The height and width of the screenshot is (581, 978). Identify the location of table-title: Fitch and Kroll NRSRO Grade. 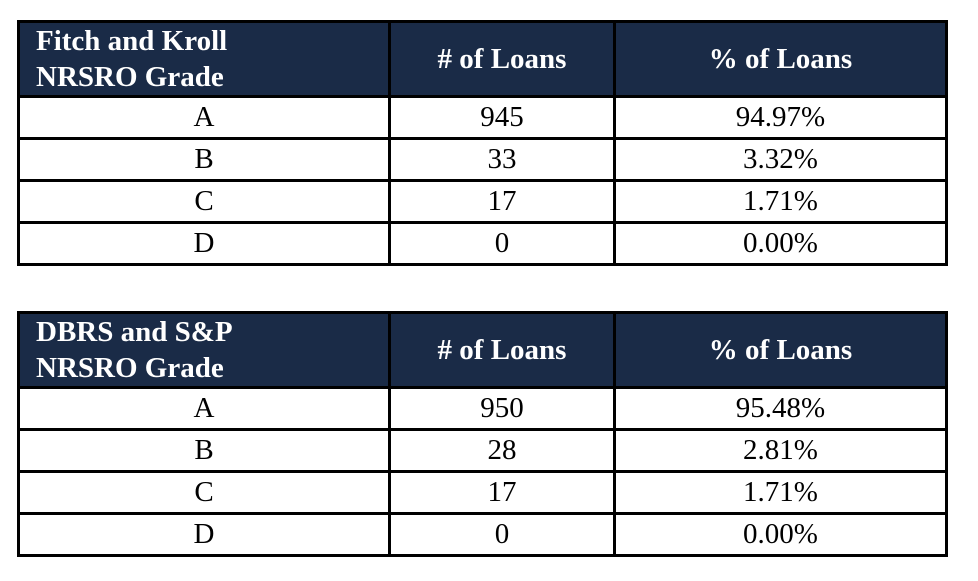
(204, 59).